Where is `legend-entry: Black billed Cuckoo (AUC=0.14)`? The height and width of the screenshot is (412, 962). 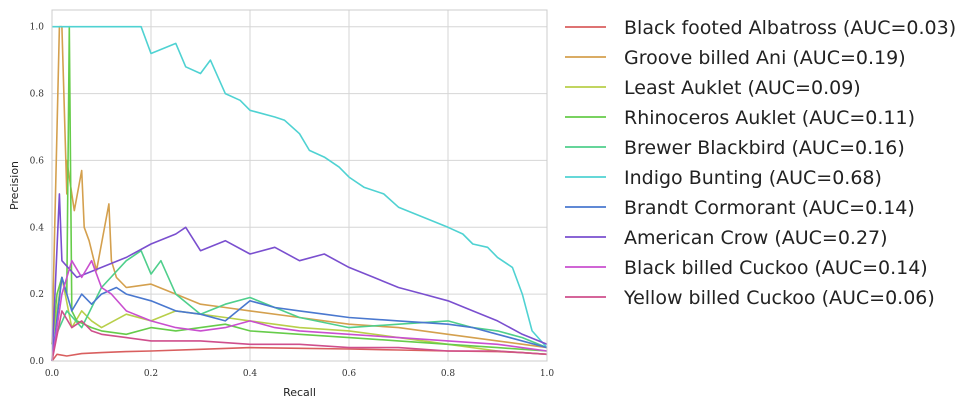
legend-entry: Black billed Cuckoo (AUC=0.14) is located at coordinates (776, 268).